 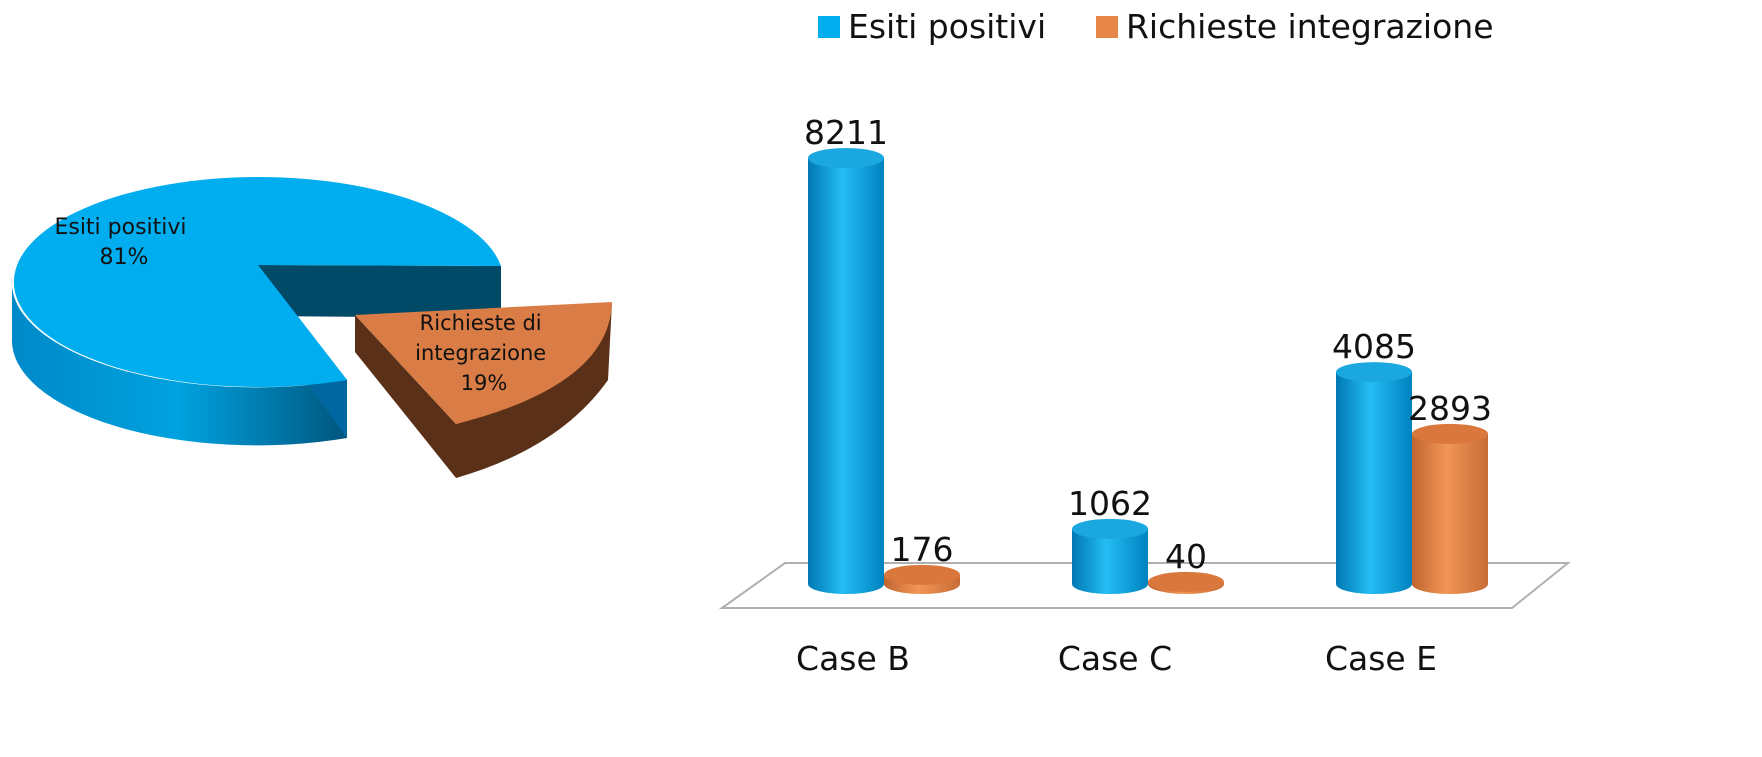 I want to click on bar-richieste-integrazione-case-e, so click(x=1450, y=508).